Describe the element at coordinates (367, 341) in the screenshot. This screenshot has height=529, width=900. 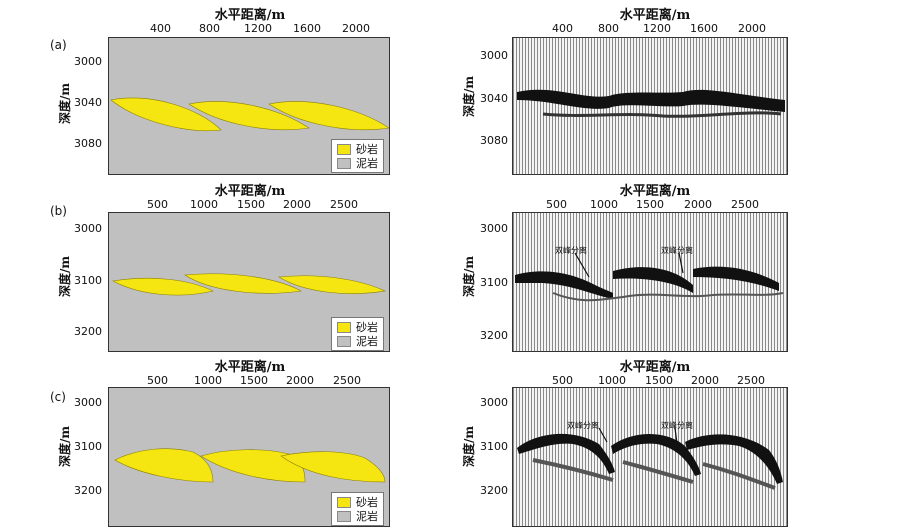
I see `legend-label-shale: 泥岩` at that location.